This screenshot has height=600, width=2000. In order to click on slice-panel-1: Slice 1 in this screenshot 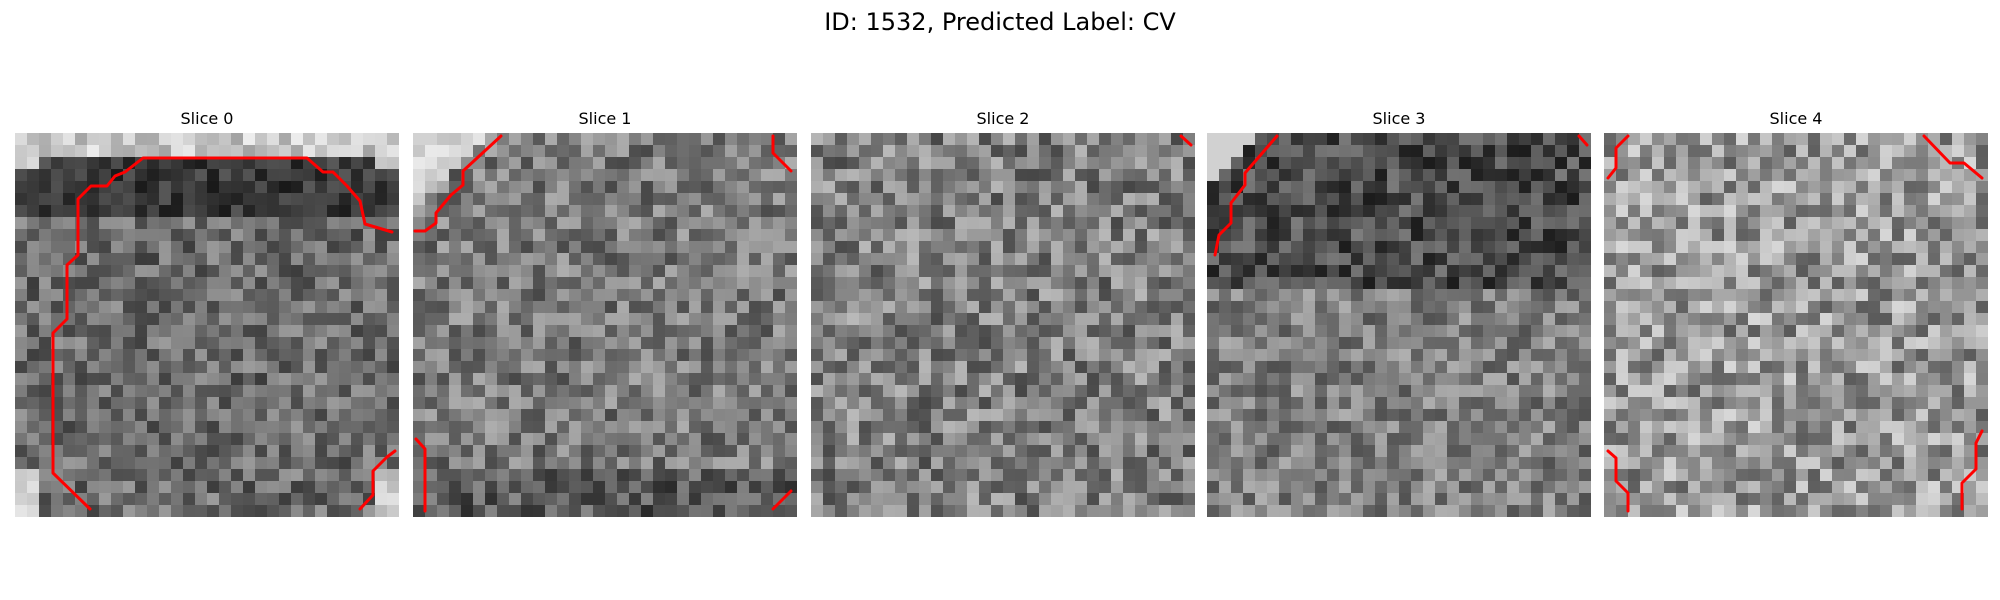, I will do `click(605, 312)`.